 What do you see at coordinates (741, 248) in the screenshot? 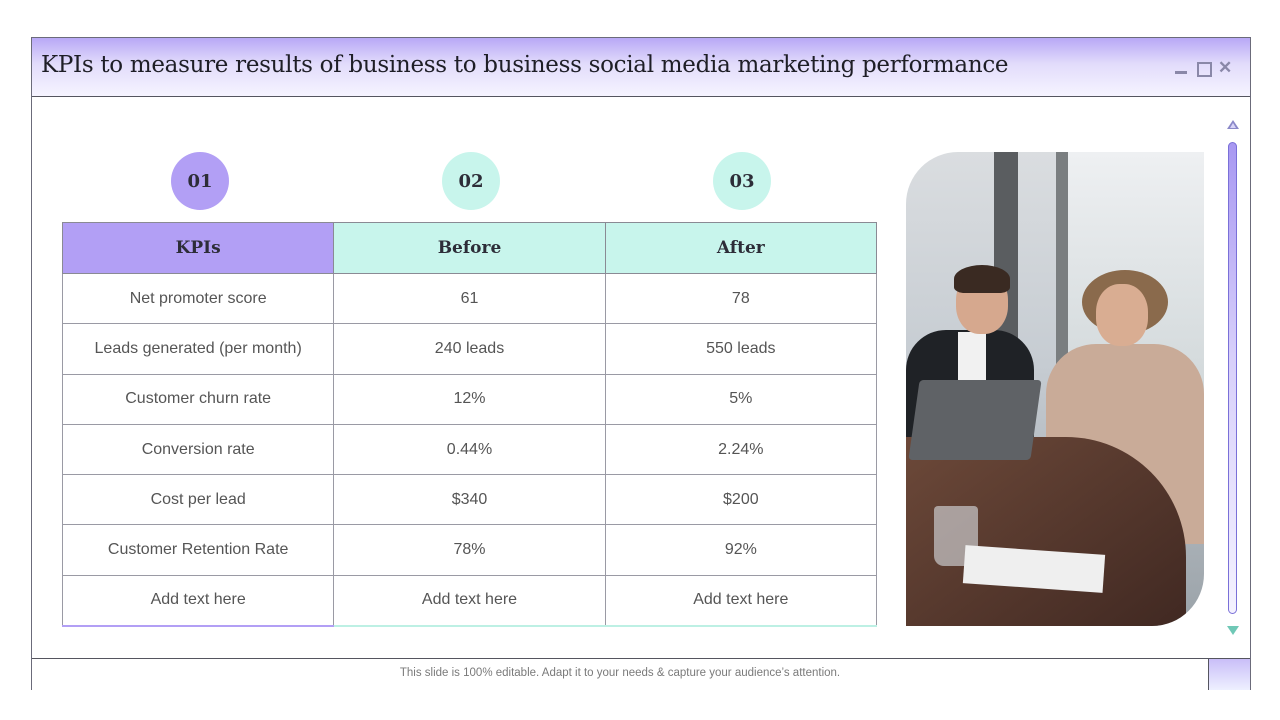
I see `header-after: After` at bounding box center [741, 248].